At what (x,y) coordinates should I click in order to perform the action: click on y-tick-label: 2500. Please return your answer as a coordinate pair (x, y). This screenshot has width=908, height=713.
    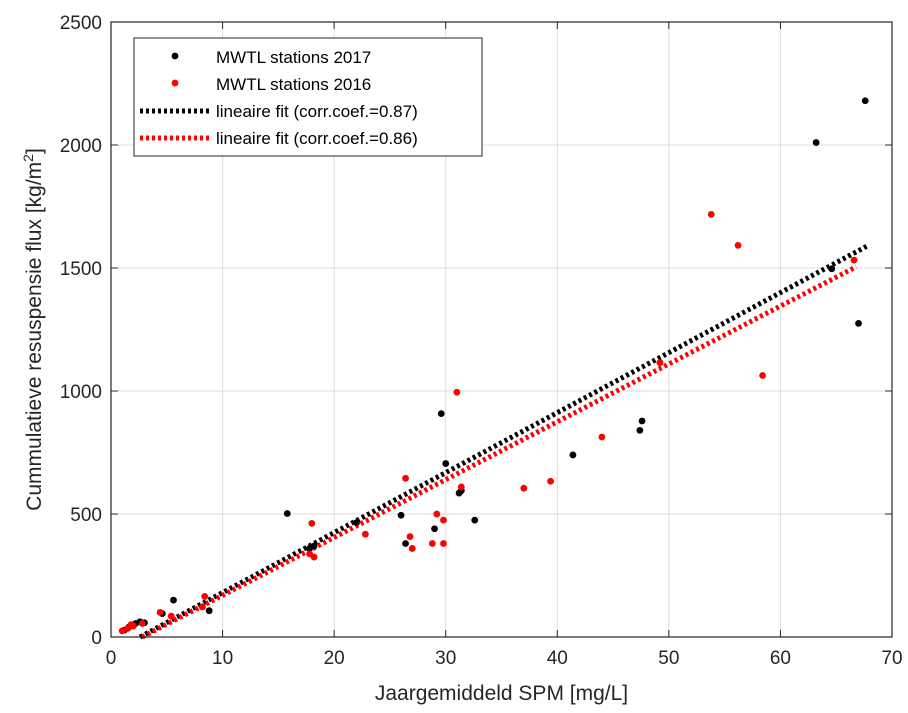
    Looking at the image, I should click on (81, 23).